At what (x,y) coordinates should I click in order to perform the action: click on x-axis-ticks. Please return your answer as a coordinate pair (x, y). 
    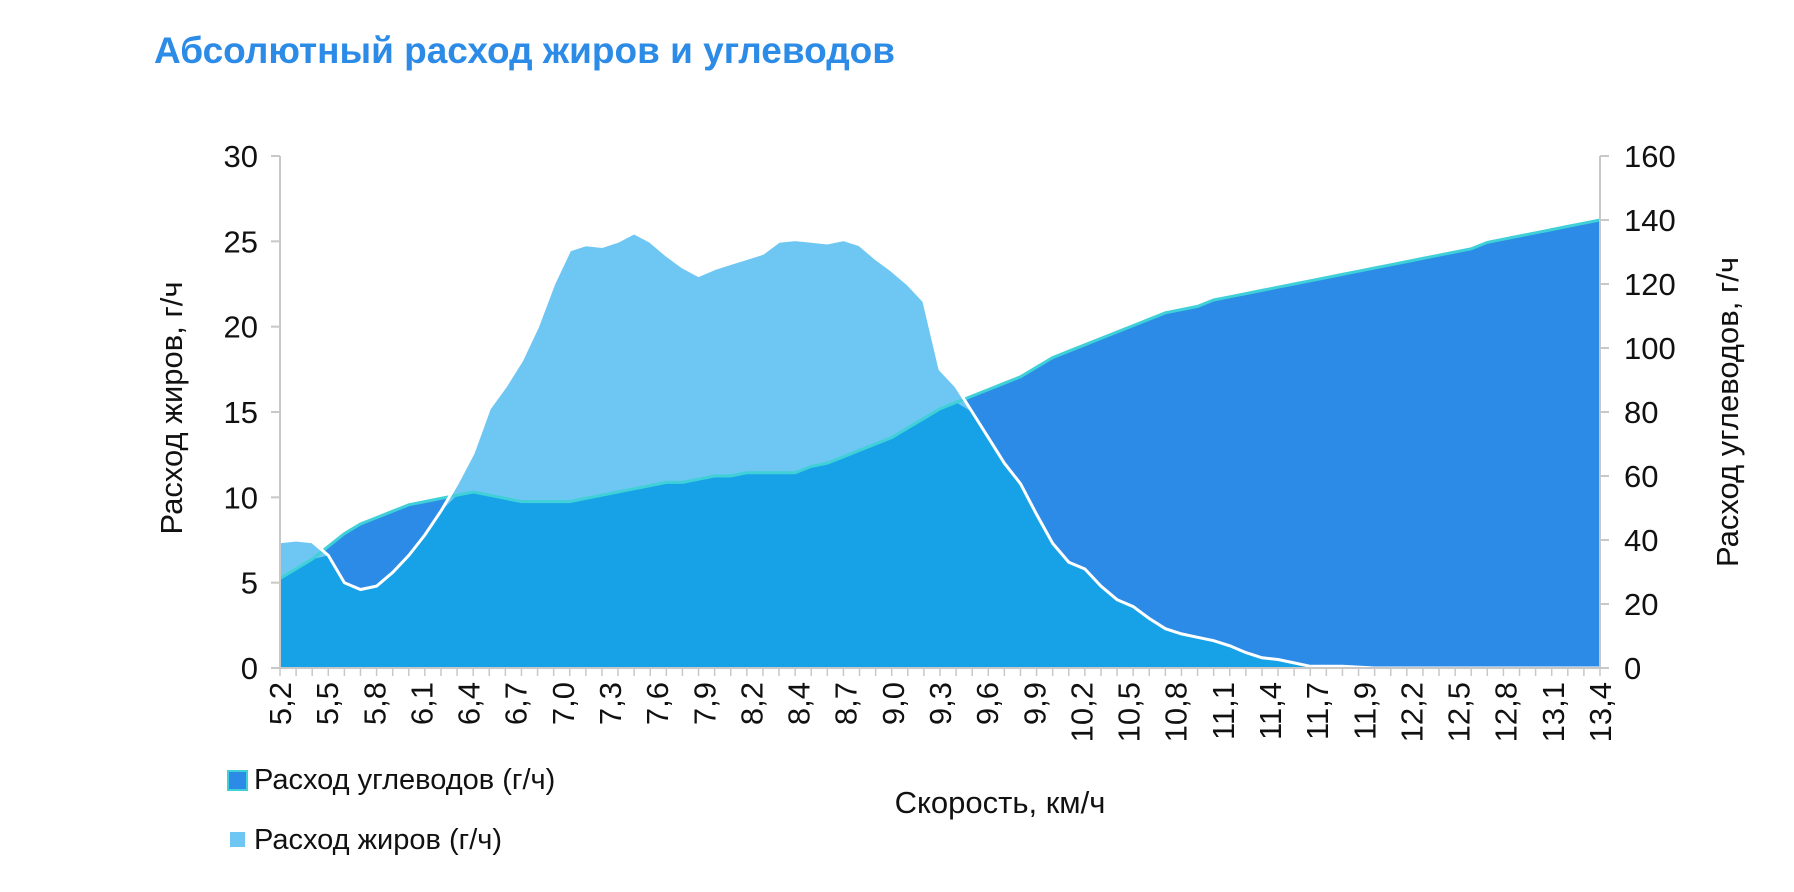
    Looking at the image, I should click on (940, 672).